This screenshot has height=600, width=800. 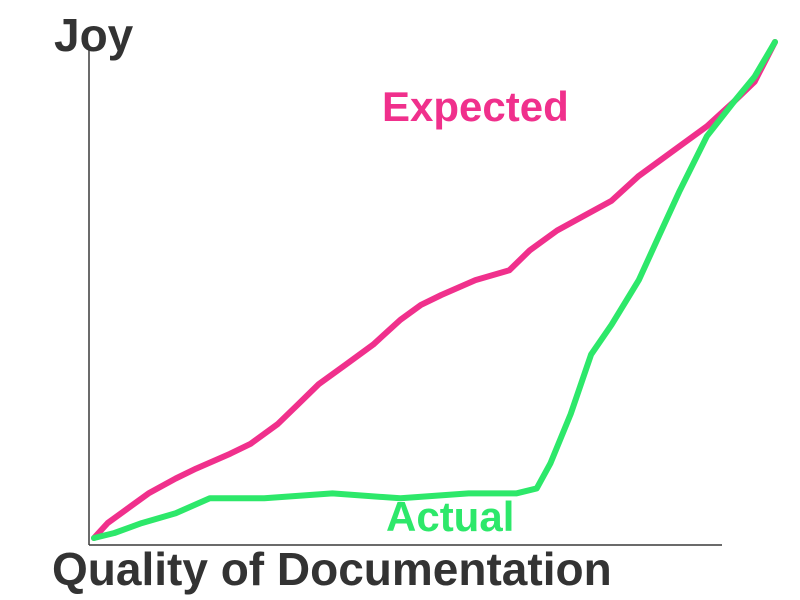 I want to click on series-label-expected: Expected, so click(x=475, y=106).